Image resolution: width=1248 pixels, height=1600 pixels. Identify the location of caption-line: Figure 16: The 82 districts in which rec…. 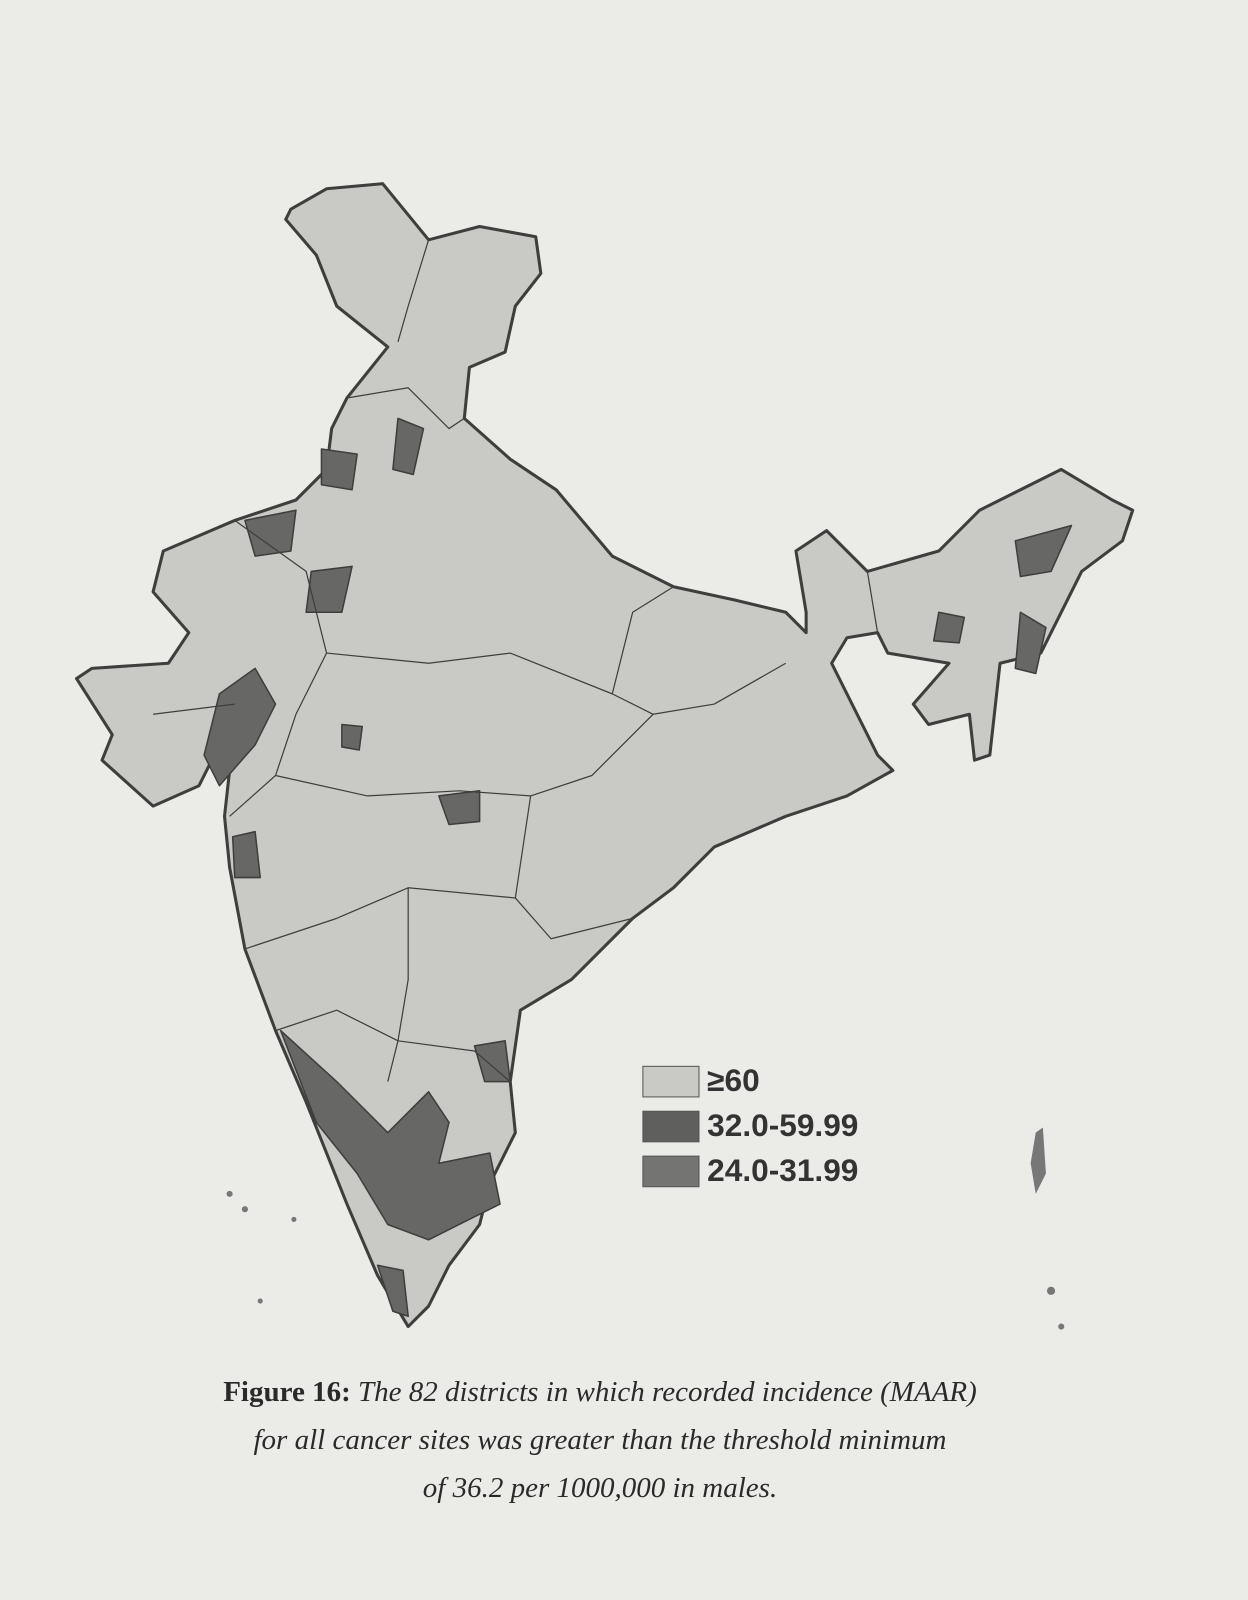
(600, 1392).